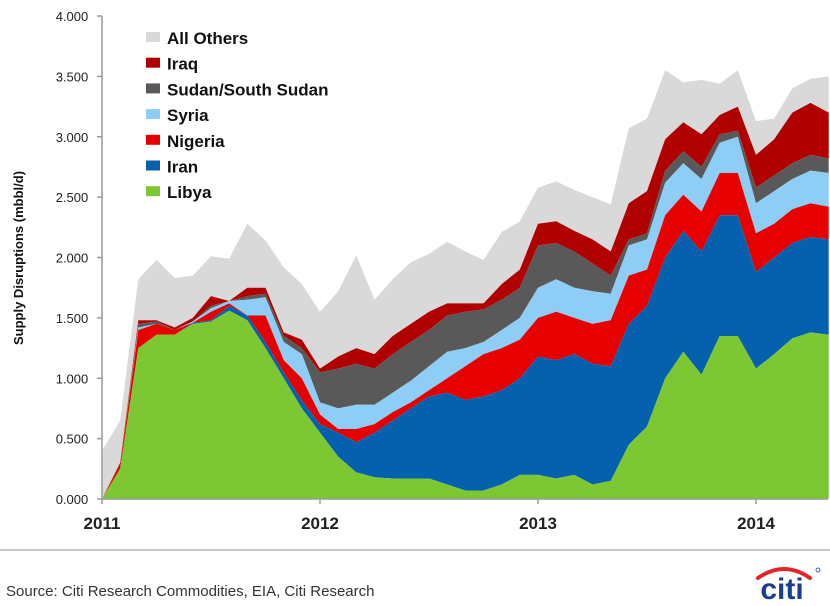  Describe the element at coordinates (207, 38) in the screenshot. I see `legend-label: All Others` at that location.